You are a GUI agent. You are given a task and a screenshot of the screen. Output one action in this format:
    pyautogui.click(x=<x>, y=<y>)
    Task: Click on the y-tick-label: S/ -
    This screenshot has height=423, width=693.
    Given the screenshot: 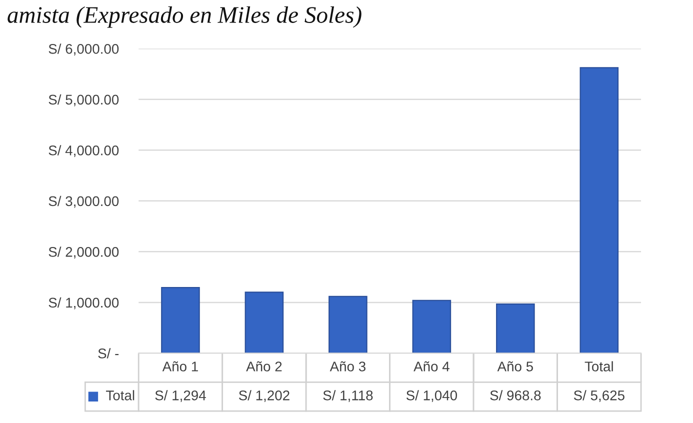 What is the action you would take?
    pyautogui.click(x=108, y=353)
    